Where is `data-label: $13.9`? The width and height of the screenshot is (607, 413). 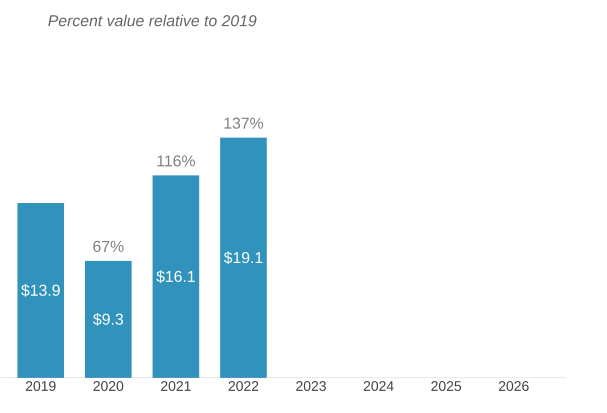
data-label: $13.9 is located at coordinates (40, 290).